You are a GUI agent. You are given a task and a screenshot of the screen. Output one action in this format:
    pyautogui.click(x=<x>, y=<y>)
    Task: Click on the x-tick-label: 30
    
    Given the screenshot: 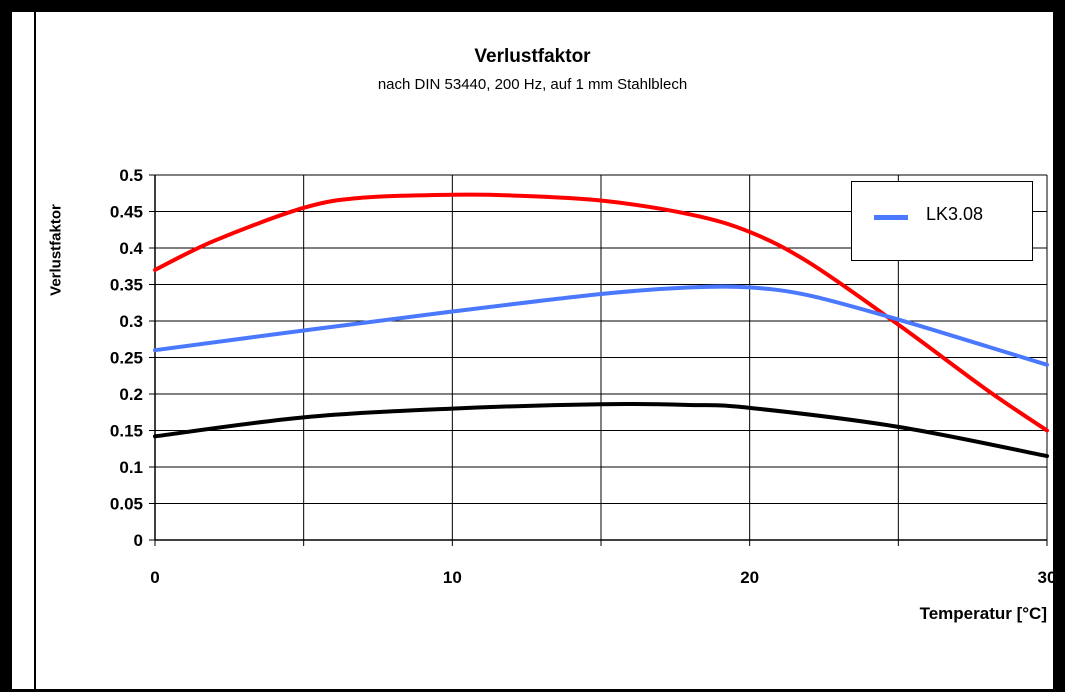 What is the action you would take?
    pyautogui.click(x=1047, y=577)
    